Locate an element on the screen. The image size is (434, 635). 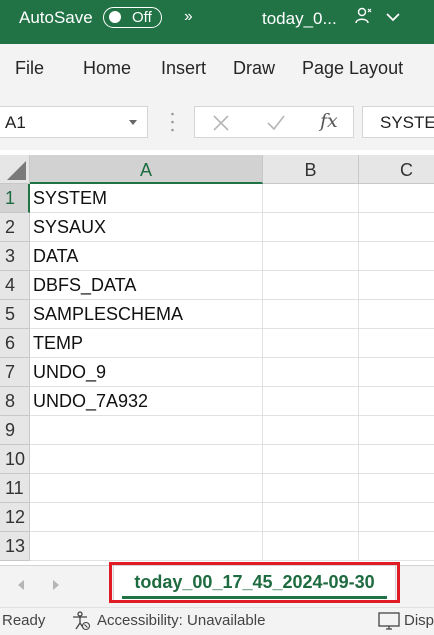
formula-input: SYSTEM is located at coordinates (398, 122).